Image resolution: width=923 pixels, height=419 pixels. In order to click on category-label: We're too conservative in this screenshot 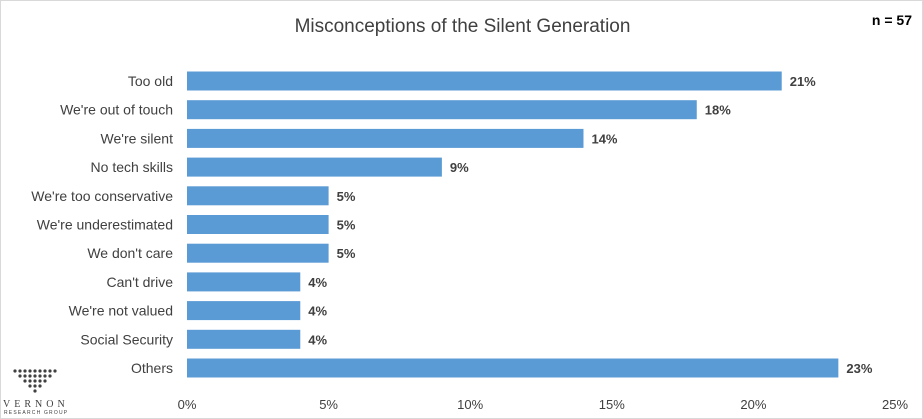, I will do `click(102, 196)`.